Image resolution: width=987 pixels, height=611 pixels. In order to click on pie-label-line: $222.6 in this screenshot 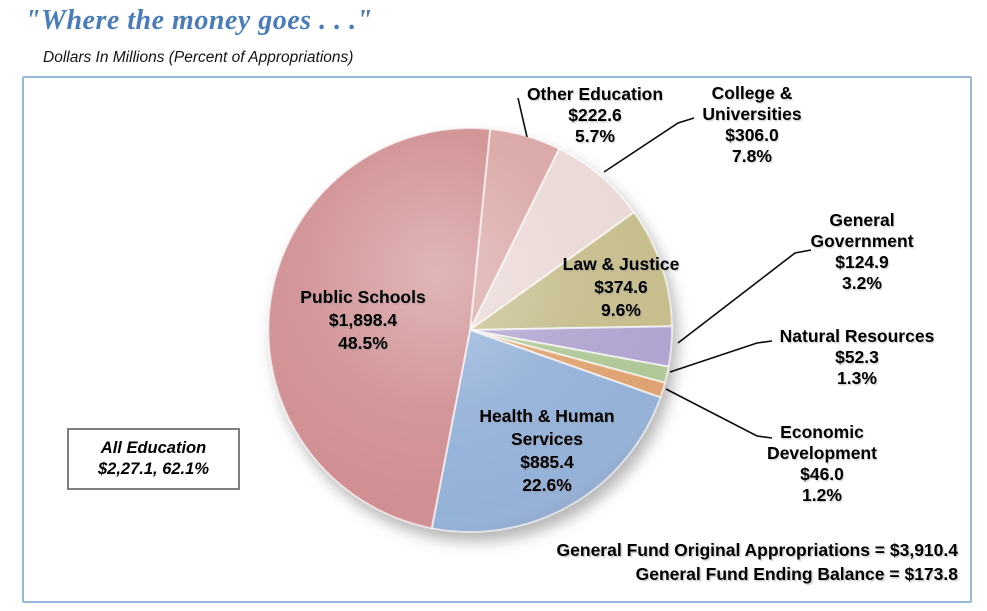, I will do `click(595, 115)`.